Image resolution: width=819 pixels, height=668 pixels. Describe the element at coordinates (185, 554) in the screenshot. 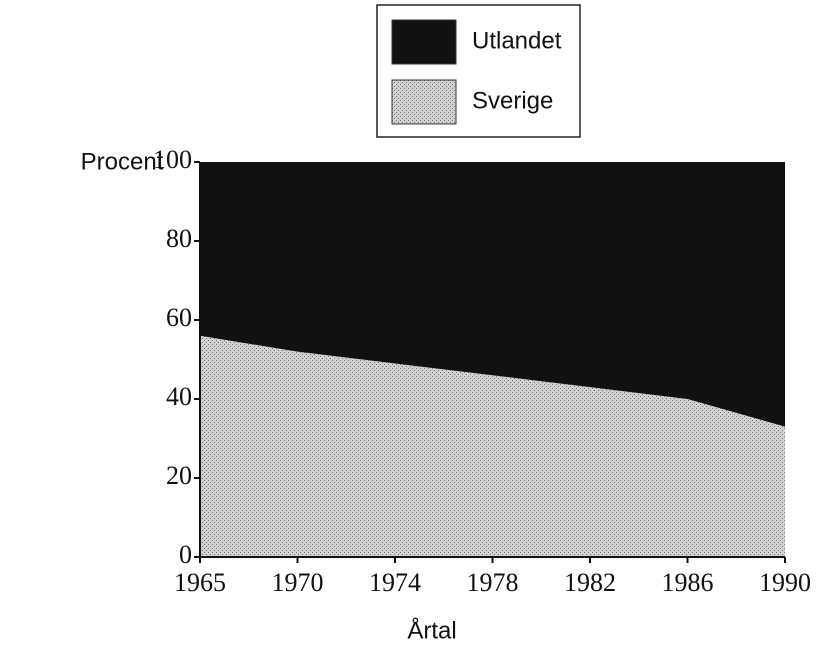

I see `y-tick-label: 0` at that location.